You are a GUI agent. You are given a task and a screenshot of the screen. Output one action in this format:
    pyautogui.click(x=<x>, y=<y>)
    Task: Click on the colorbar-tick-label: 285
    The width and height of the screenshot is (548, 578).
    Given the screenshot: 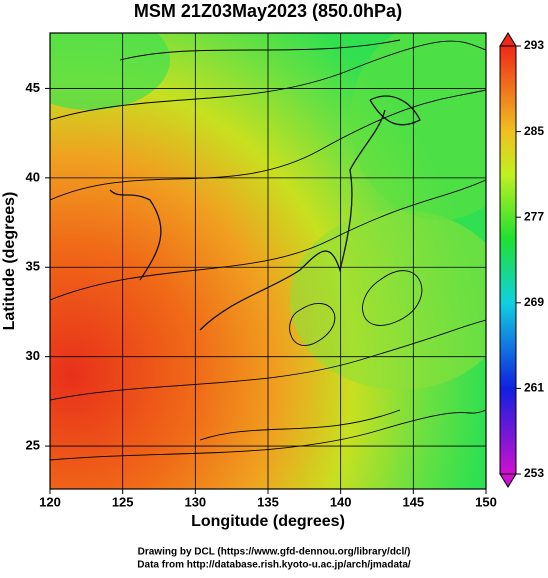 What is the action you would take?
    pyautogui.click(x=534, y=131)
    